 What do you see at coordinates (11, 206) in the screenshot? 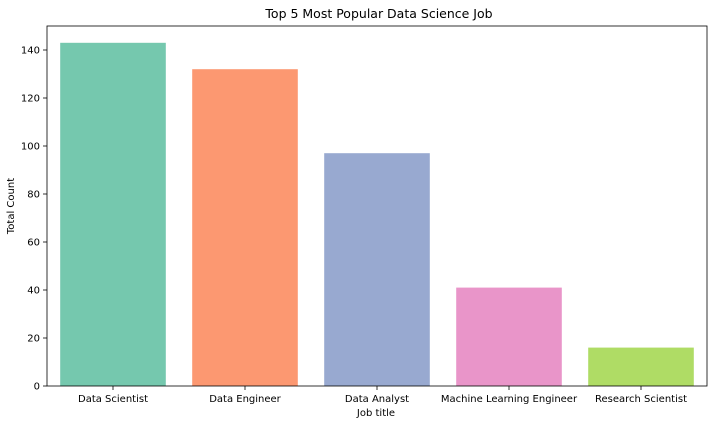
I see `y-axis-label: Total Count` at bounding box center [11, 206].